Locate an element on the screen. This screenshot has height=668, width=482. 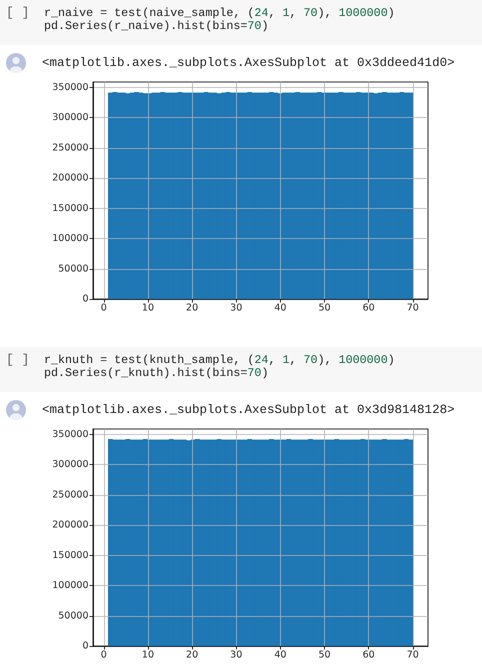
text: pd.Series(r_knuth).hist(bins=70) is located at coordinates (156, 373).